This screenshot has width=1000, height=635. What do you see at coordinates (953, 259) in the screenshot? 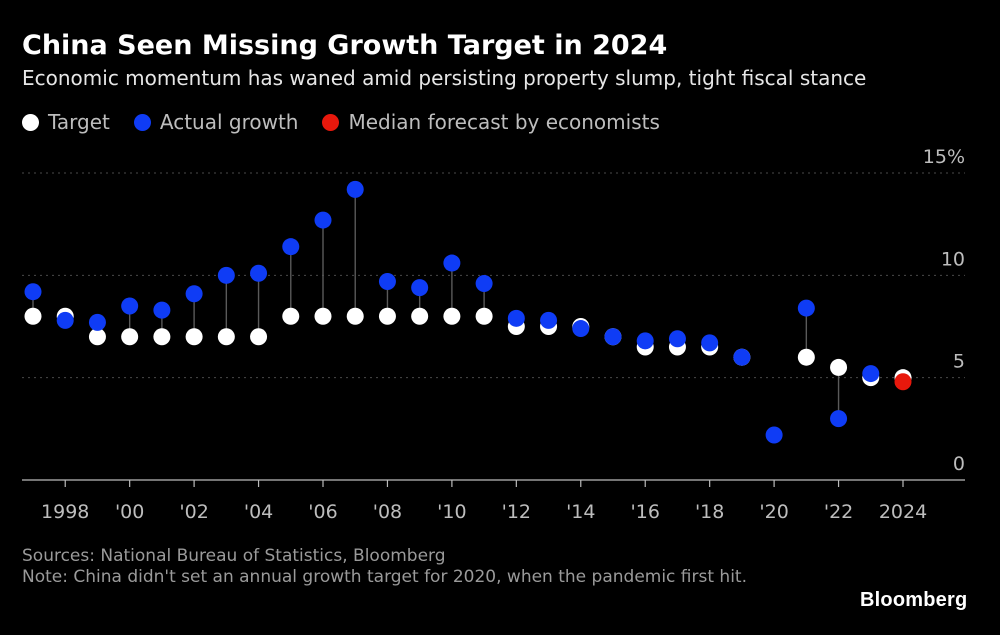
I see `y-tick-label: 10` at bounding box center [953, 259].